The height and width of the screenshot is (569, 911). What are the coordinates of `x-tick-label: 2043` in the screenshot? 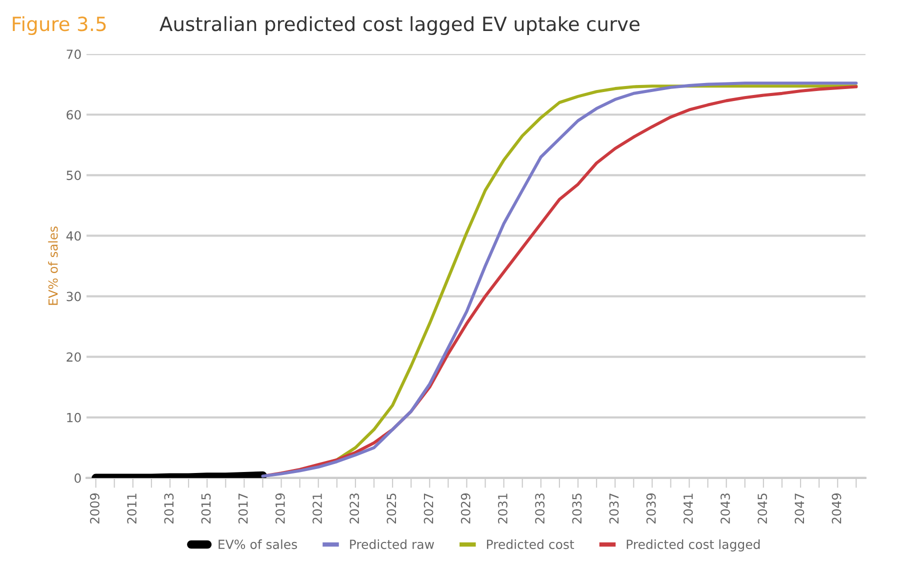 It's located at (725, 509).